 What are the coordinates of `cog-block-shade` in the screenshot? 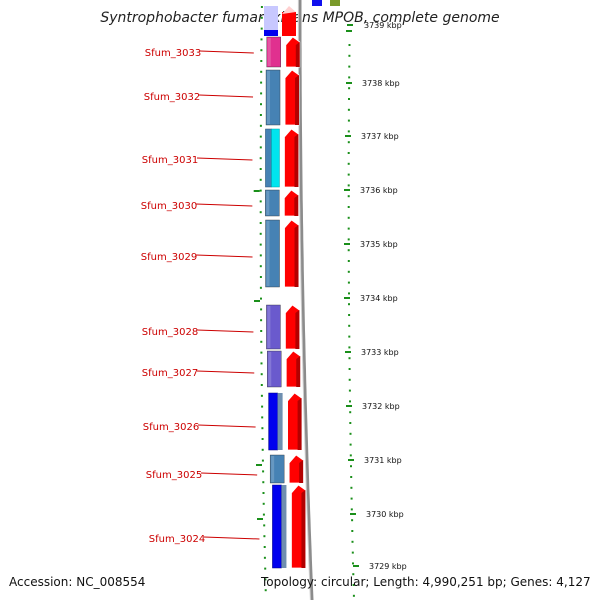 It's located at (280, 421).